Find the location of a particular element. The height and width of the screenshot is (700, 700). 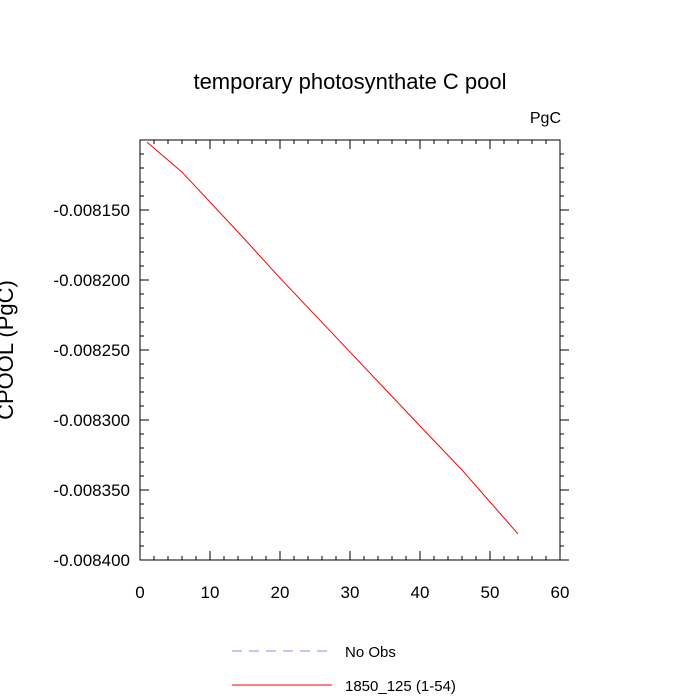

x-tick-label: 0 is located at coordinates (139, 592).